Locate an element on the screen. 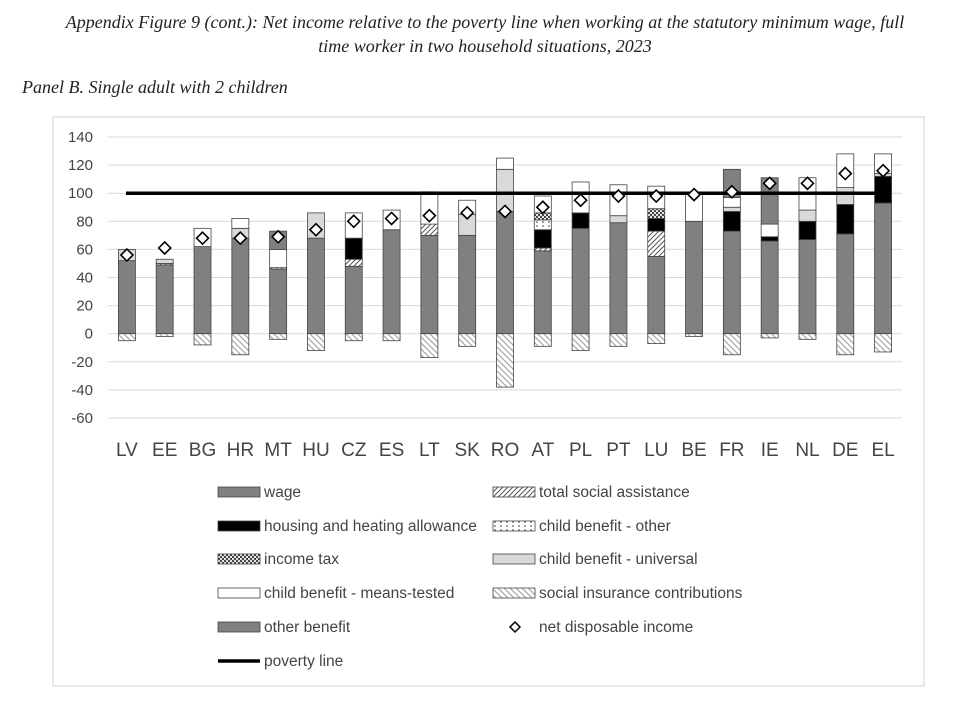  legend-label: housing and heating allowance is located at coordinates (370, 526).